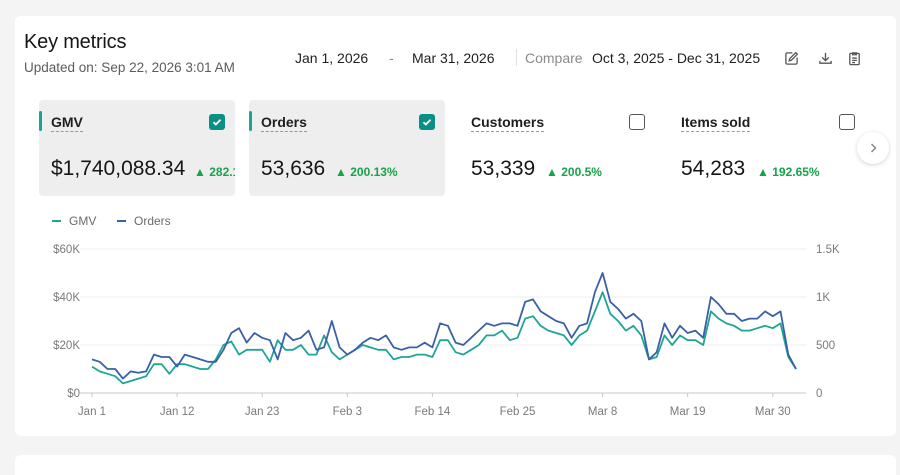  What do you see at coordinates (129, 67) in the screenshot?
I see `updated-timestamp: Updated on: Sep 22, 2026 3:01 AM` at bounding box center [129, 67].